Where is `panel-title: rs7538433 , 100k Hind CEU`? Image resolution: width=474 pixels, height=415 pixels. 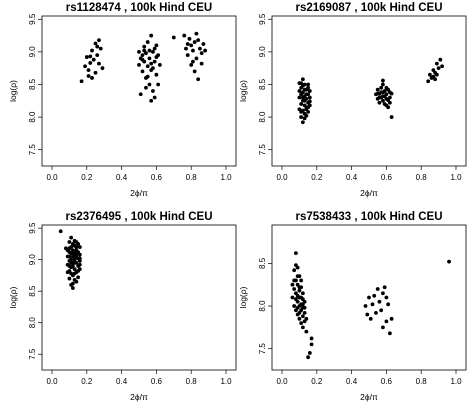 panel-title: rs7538433 , 100k Hind CEU is located at coordinates (368, 217).